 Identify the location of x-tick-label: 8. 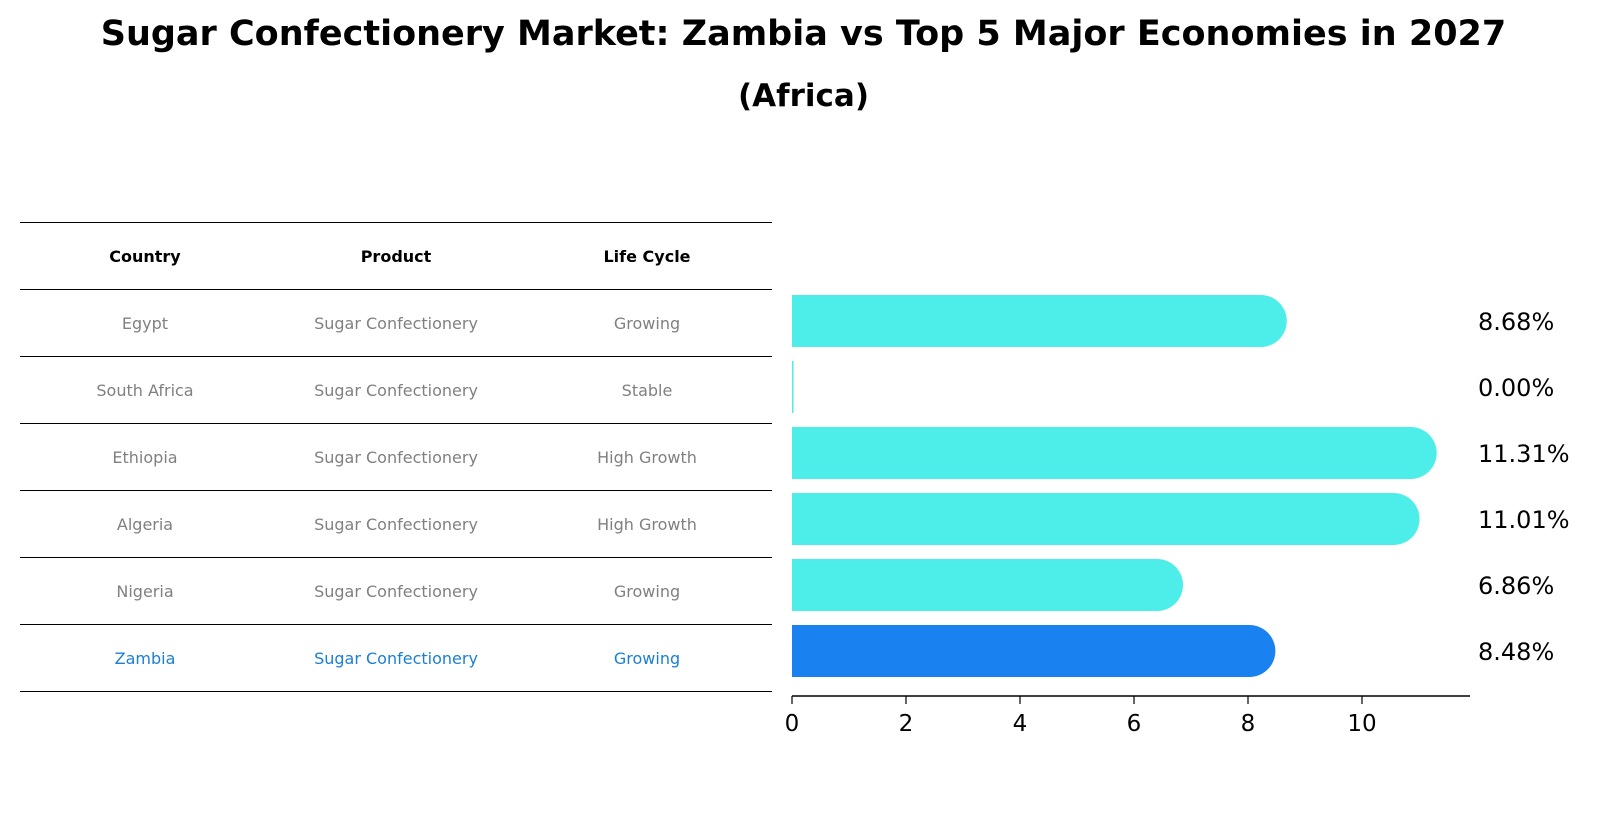
(1248, 724).